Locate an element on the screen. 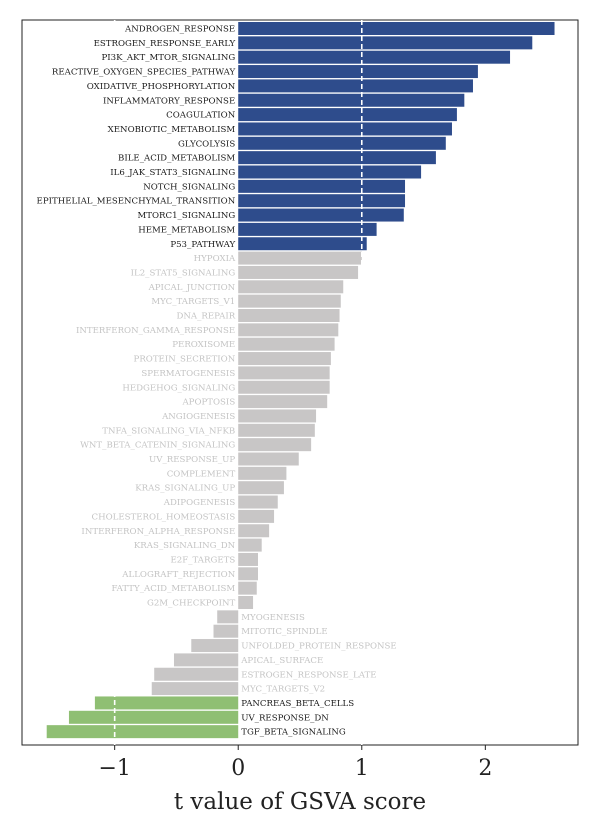  bar-tgf-beta-signaling is located at coordinates (142, 732).